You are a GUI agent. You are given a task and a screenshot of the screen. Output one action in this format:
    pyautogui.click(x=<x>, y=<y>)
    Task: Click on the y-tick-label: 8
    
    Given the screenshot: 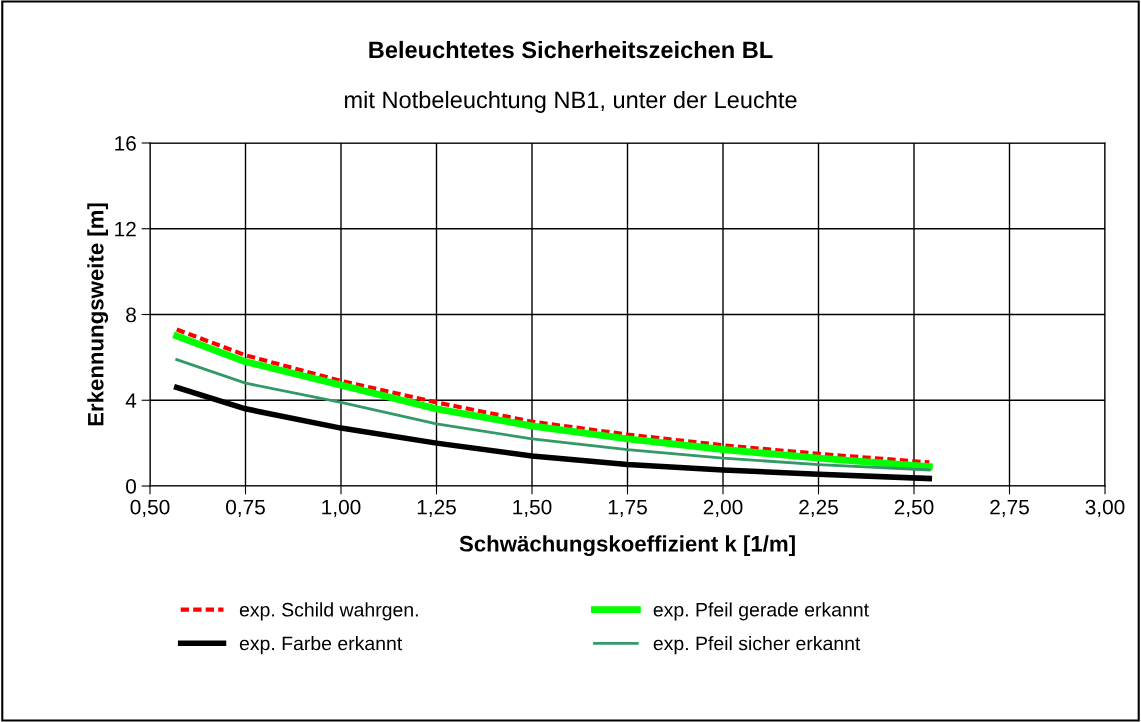 What is the action you would take?
    pyautogui.click(x=131, y=315)
    